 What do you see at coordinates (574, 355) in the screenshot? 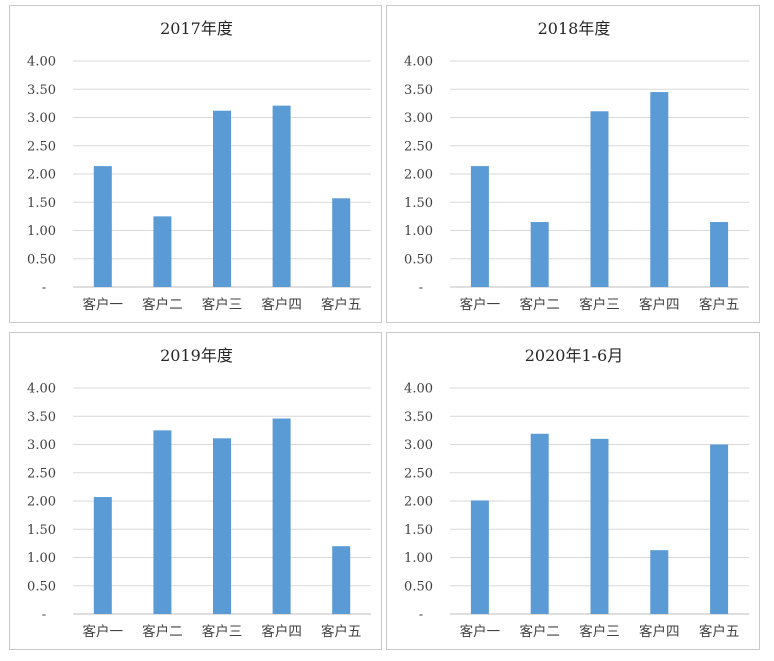
I see `chart-title: 2020年1-6月` at bounding box center [574, 355].